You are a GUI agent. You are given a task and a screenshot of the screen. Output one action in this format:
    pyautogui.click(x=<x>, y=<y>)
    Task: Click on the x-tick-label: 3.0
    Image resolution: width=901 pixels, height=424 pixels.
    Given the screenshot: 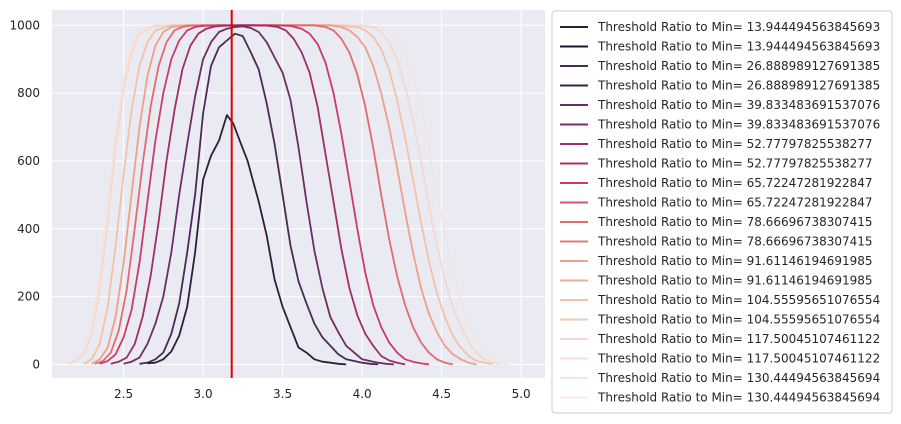 What is the action you would take?
    pyautogui.click(x=203, y=394)
    